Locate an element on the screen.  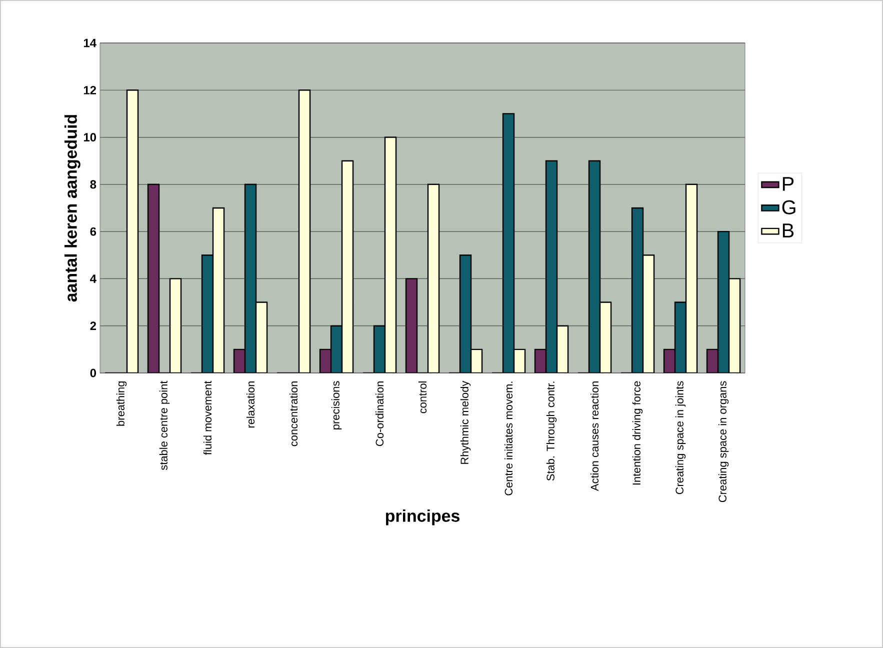
x-axis-title: principes is located at coordinates (423, 517).